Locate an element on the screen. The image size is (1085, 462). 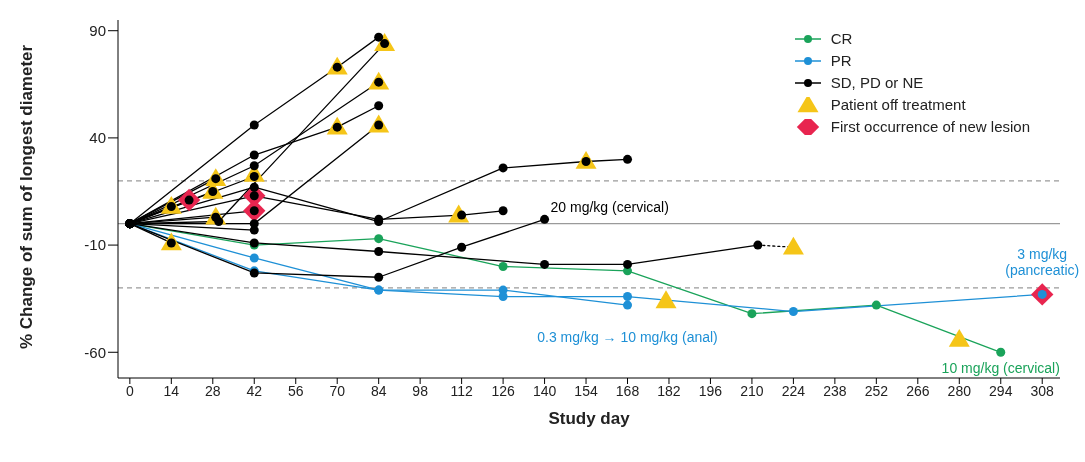
x-tick-label: 56 is located at coordinates (295, 390).